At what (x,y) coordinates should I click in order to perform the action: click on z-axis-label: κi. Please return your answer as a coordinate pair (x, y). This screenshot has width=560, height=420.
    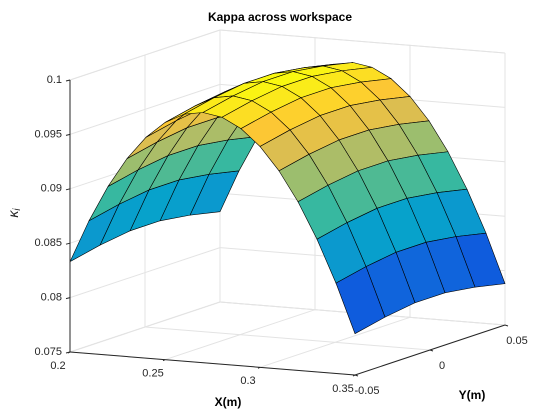
    Looking at the image, I should click on (14, 213).